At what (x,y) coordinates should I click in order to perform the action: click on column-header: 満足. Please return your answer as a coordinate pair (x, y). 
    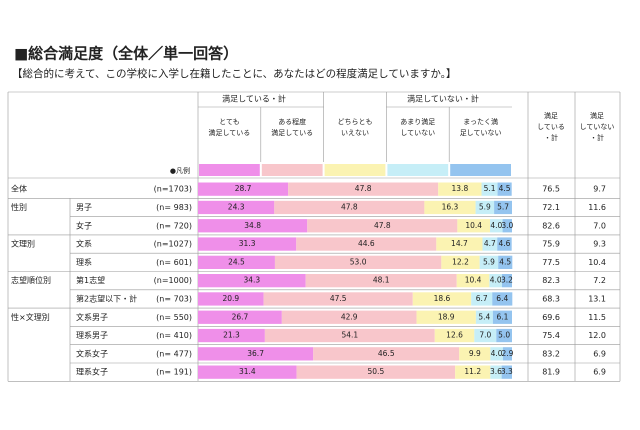
    Looking at the image, I should click on (551, 116).